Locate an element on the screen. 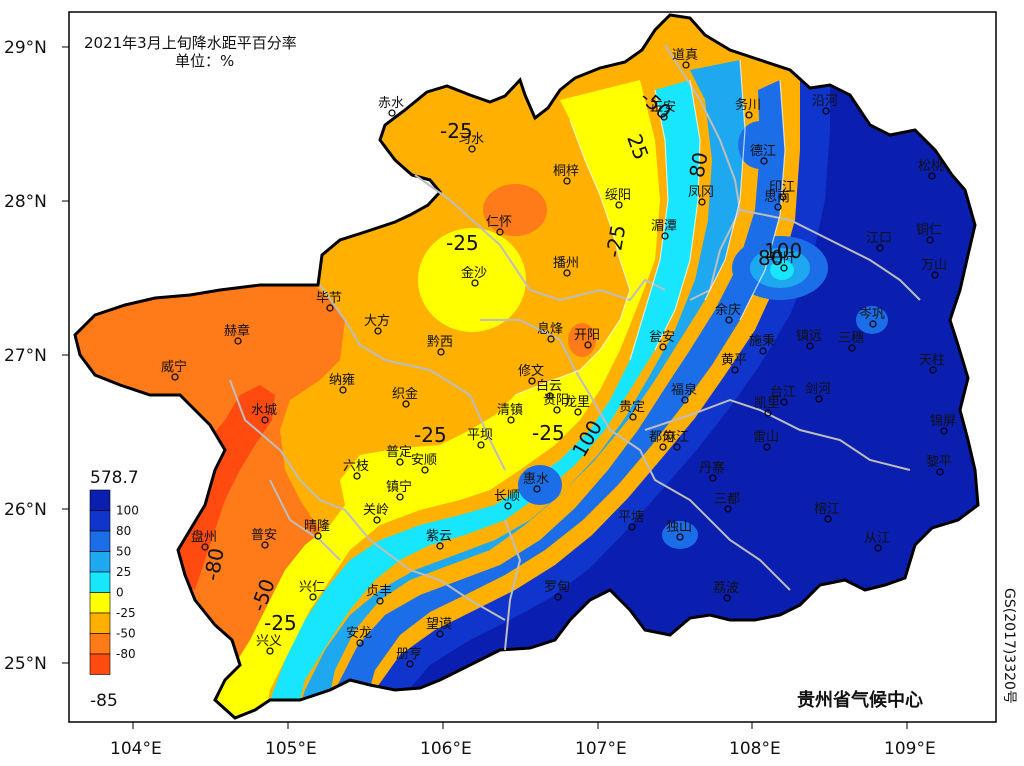 Image resolution: width=1024 pixels, height=766 pixels. legend-level-label: 0 is located at coordinates (120, 593).